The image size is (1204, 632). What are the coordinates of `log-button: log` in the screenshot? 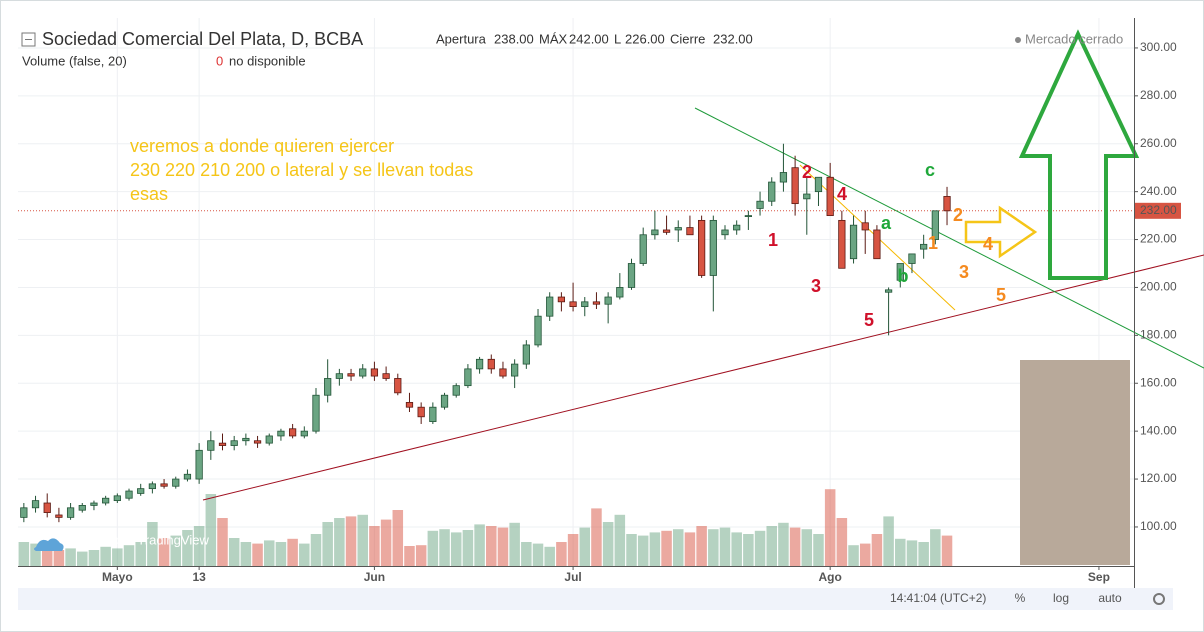 It's located at (1061, 598).